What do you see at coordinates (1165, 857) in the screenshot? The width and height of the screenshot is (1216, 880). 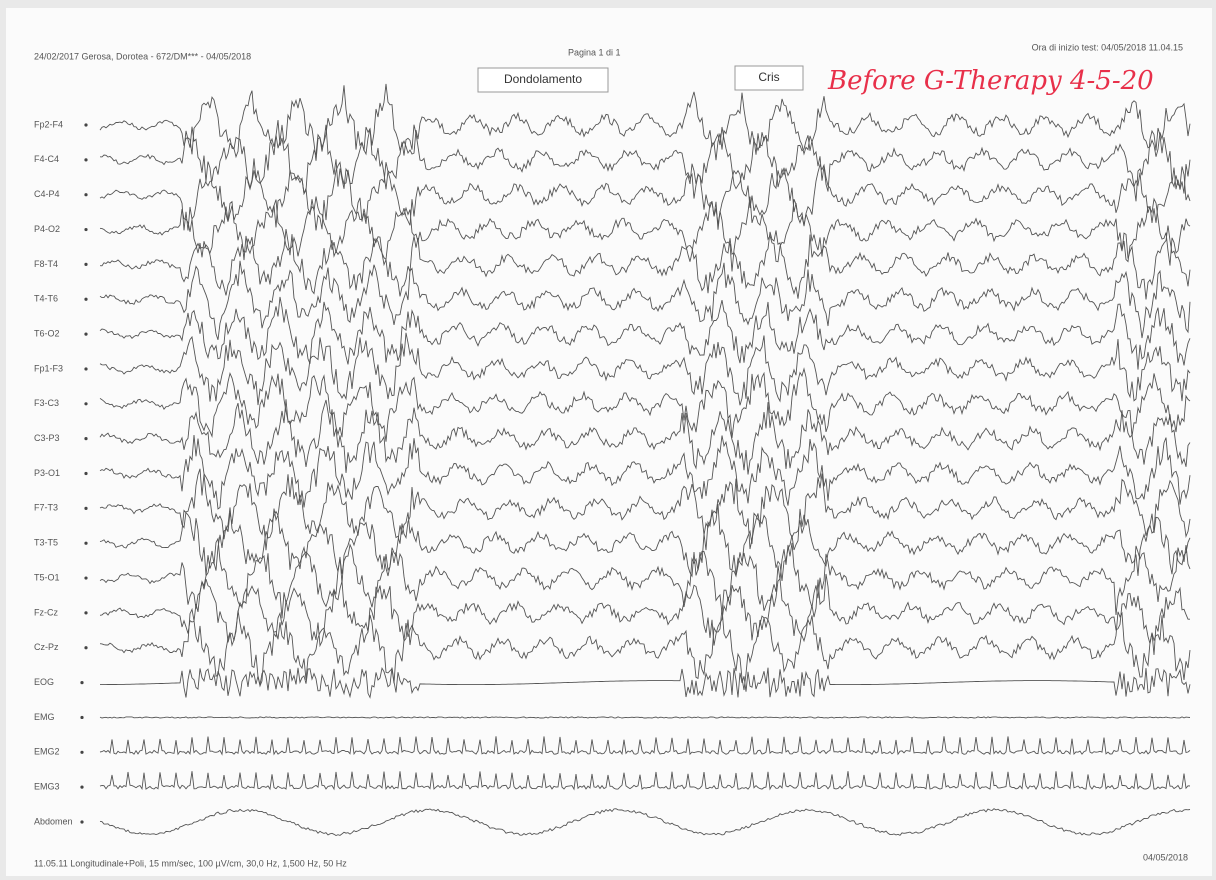 I see `footer-date: 04/05/2018` at bounding box center [1165, 857].